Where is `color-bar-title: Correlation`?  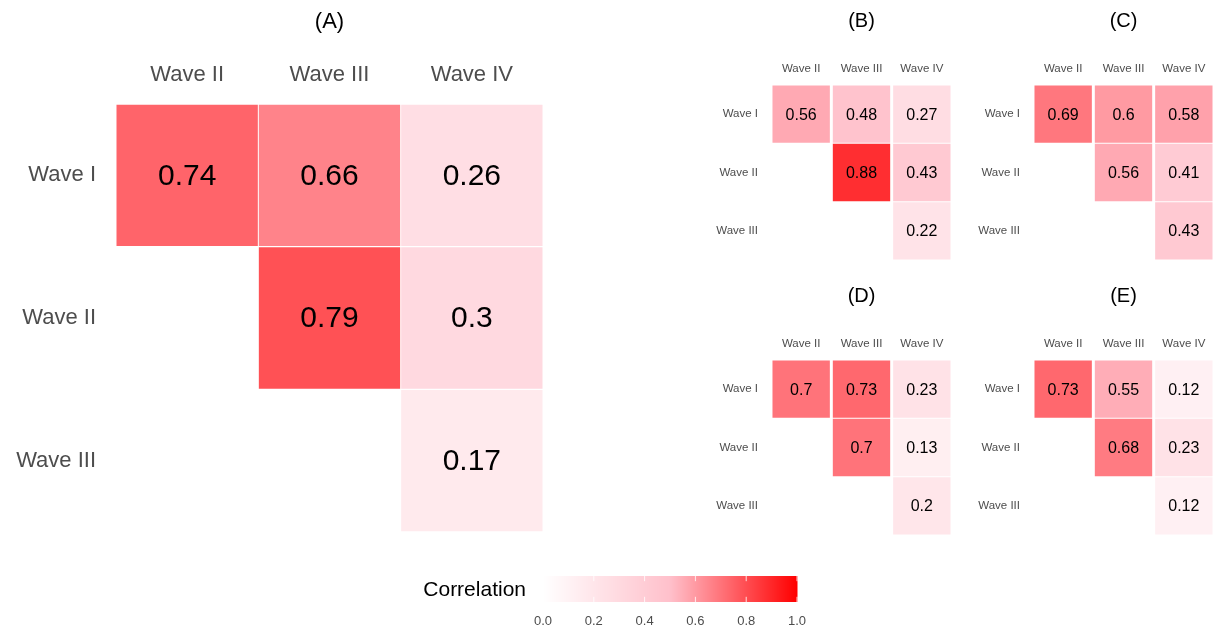
color-bar-title: Correlation is located at coordinates (474, 588).